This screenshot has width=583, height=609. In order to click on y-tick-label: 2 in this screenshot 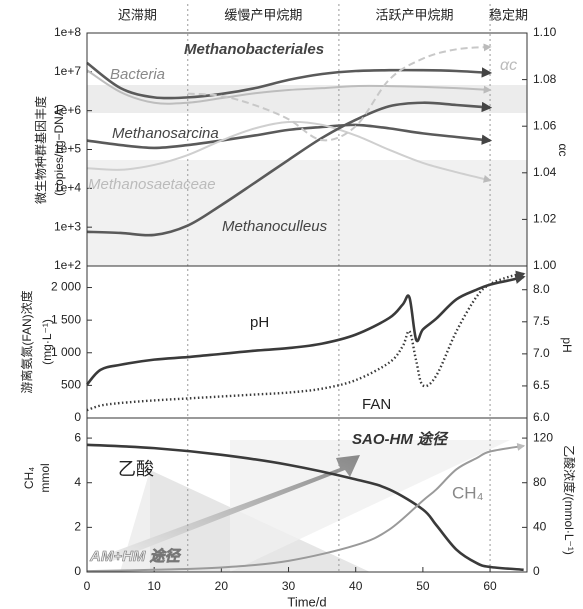, I will do `click(77, 527)`.